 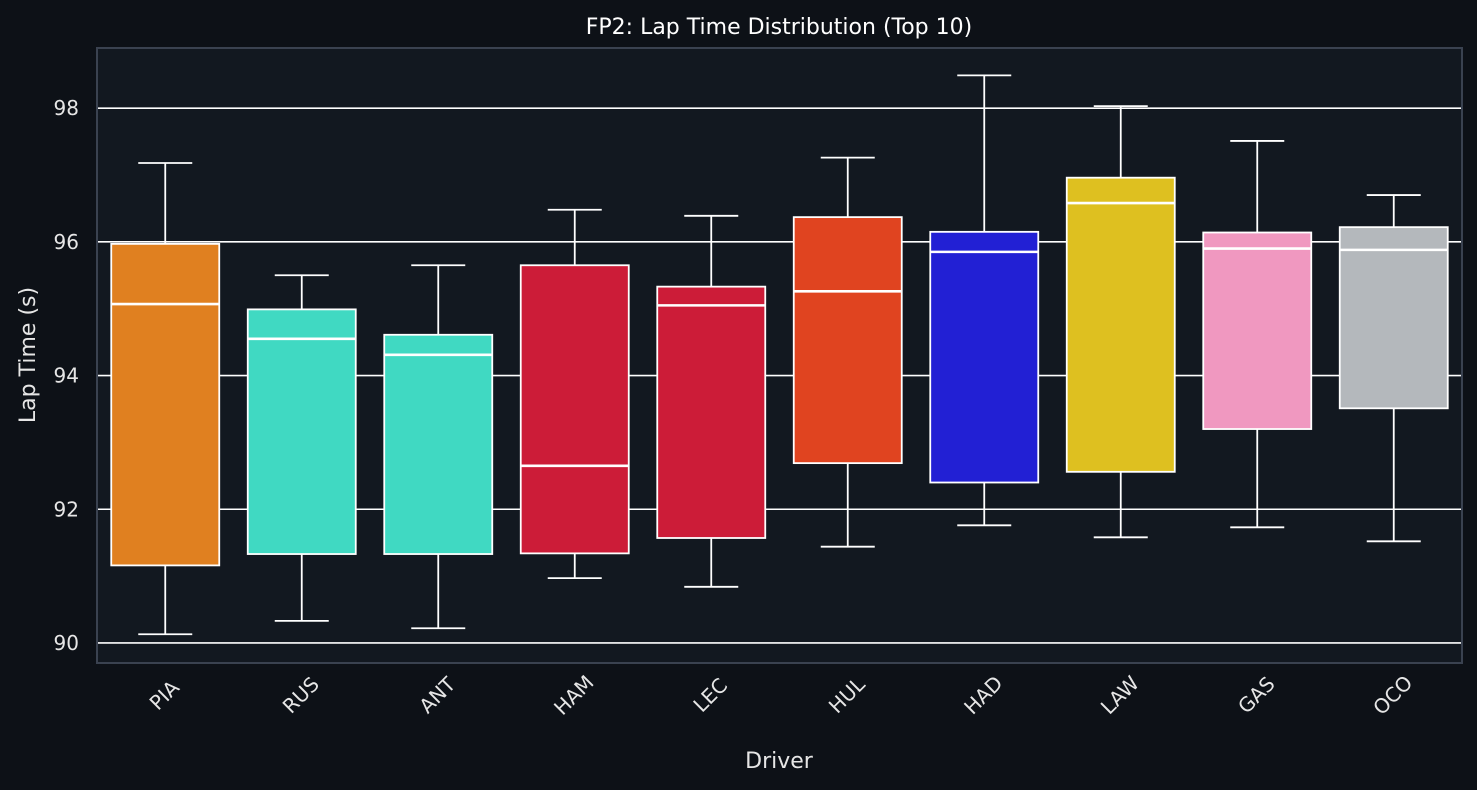 What do you see at coordinates (779, 761) in the screenshot?
I see `x-axis-label: Driver` at bounding box center [779, 761].